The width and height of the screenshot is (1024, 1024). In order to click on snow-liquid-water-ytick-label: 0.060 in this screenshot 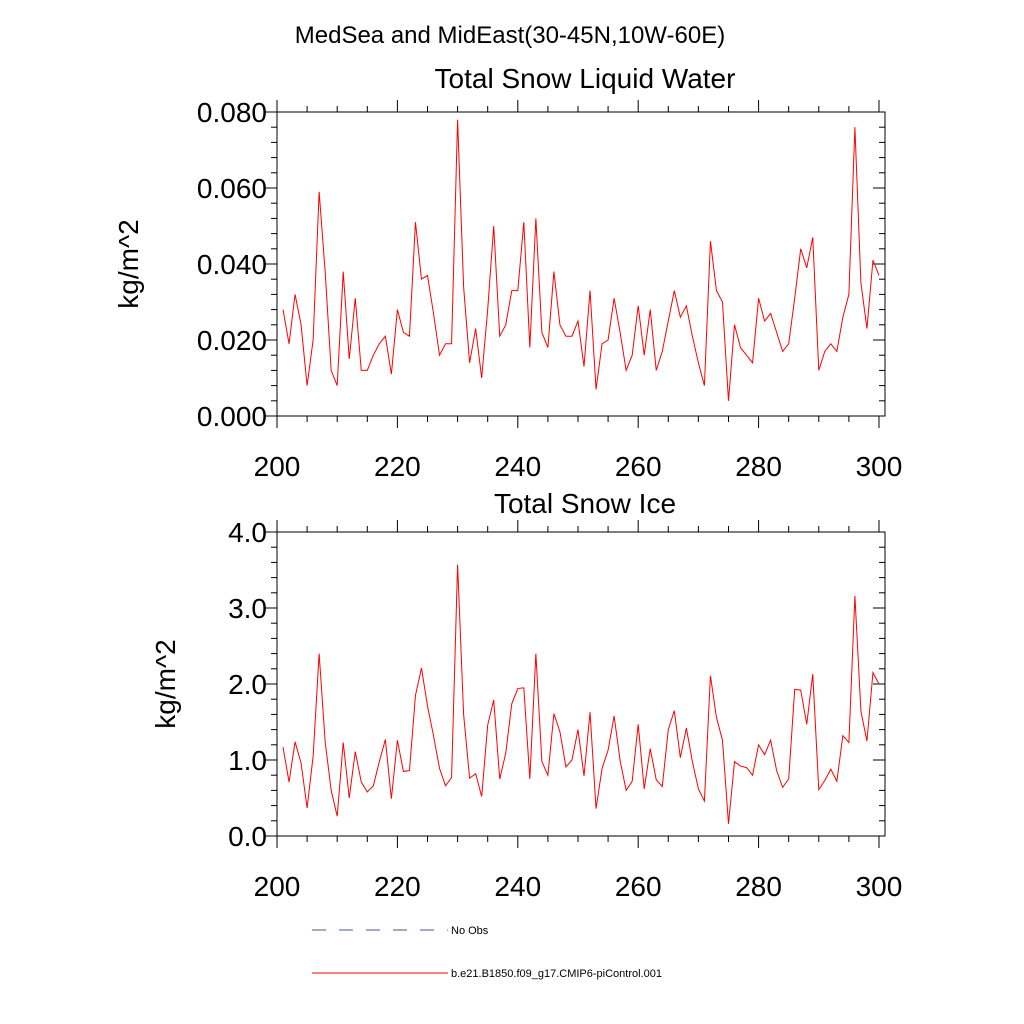, I will do `click(232, 188)`.